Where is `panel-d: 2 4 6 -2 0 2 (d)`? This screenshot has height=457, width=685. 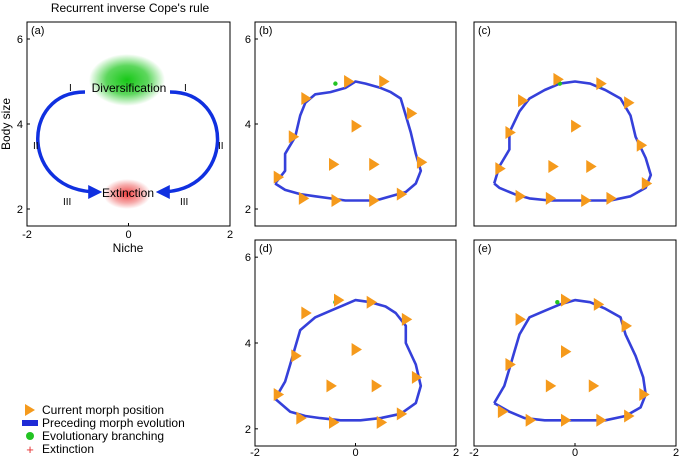 panel-d: 2 4 6 -2 0 2 (d) is located at coordinates (352, 348).